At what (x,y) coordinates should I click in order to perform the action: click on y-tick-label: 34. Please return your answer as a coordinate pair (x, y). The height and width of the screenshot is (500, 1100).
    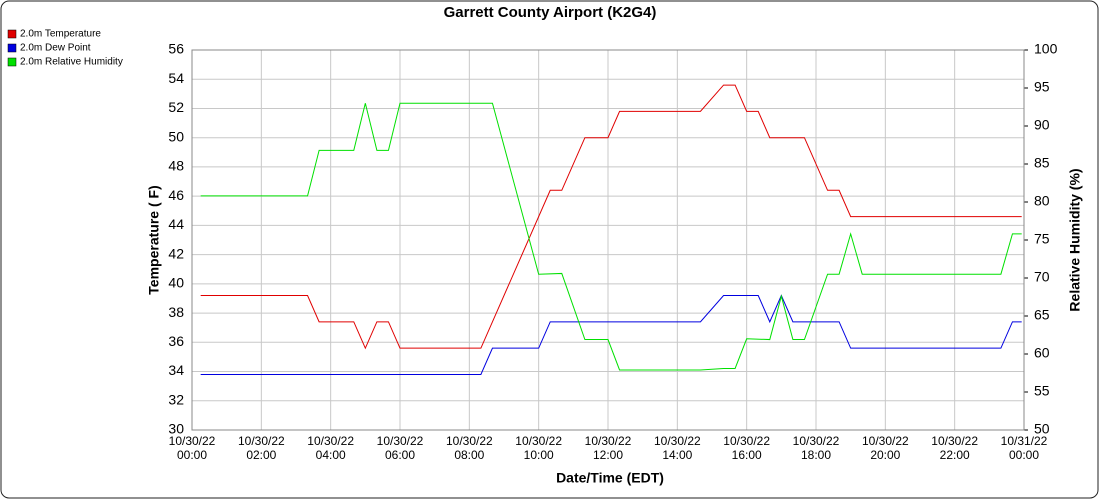
    Looking at the image, I should click on (176, 370).